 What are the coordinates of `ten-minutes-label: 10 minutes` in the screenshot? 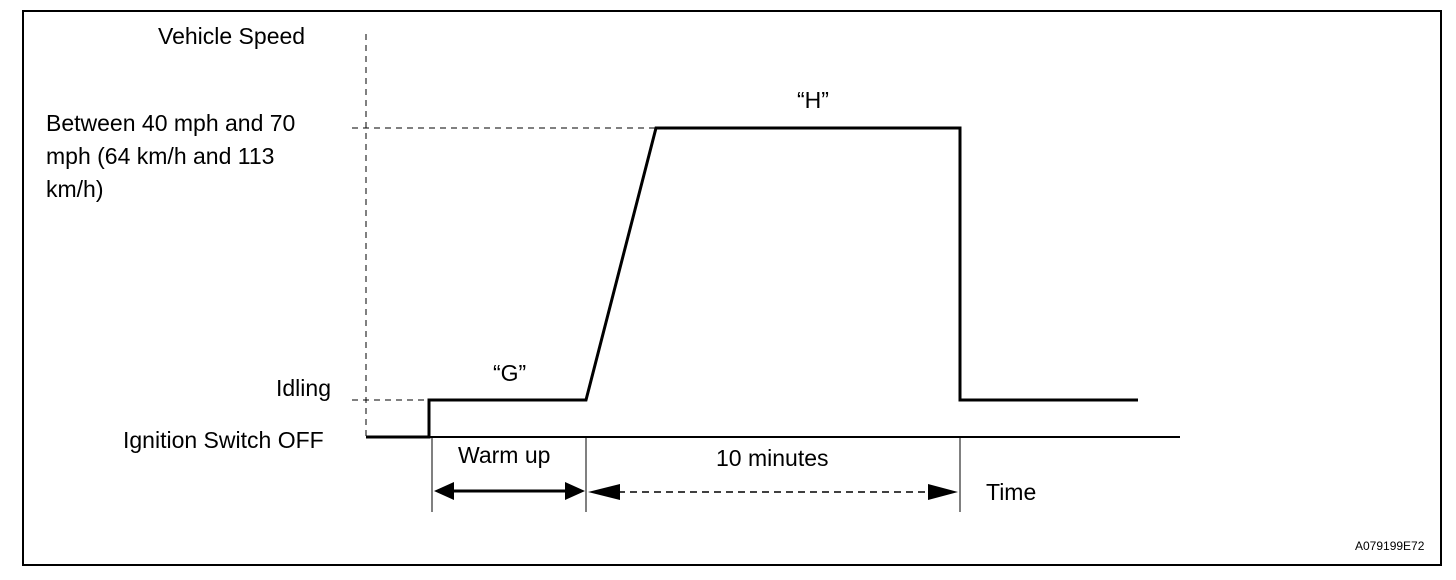 It's located at (772, 458).